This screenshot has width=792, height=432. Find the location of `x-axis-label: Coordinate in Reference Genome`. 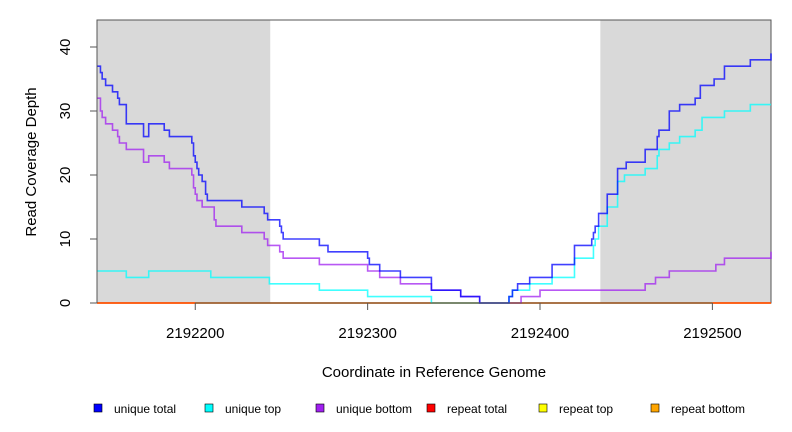

x-axis-label: Coordinate in Reference Genome is located at coordinates (434, 372).